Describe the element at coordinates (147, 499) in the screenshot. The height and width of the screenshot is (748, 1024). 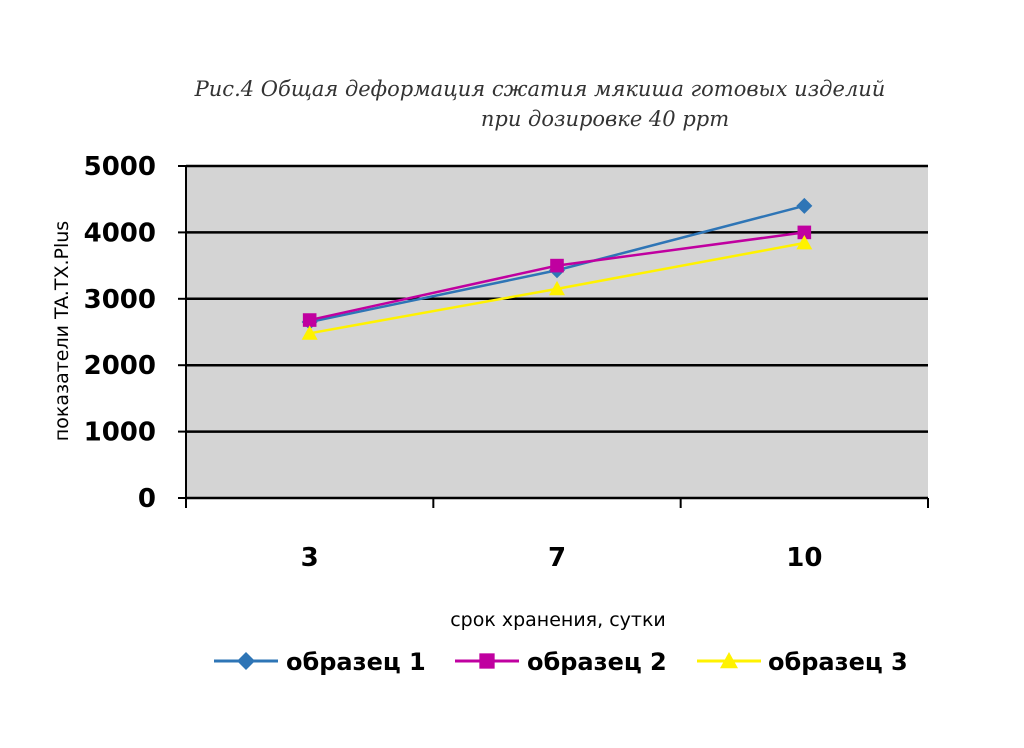
I see `y-tick-label: 0` at that location.